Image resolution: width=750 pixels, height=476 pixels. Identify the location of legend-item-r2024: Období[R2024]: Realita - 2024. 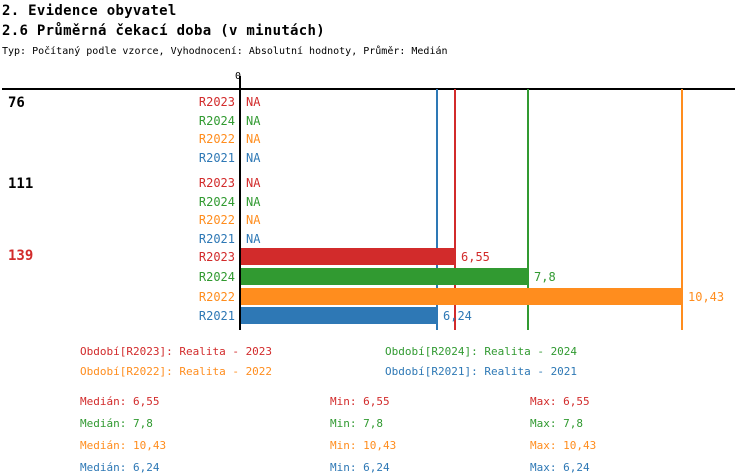
(481, 351).